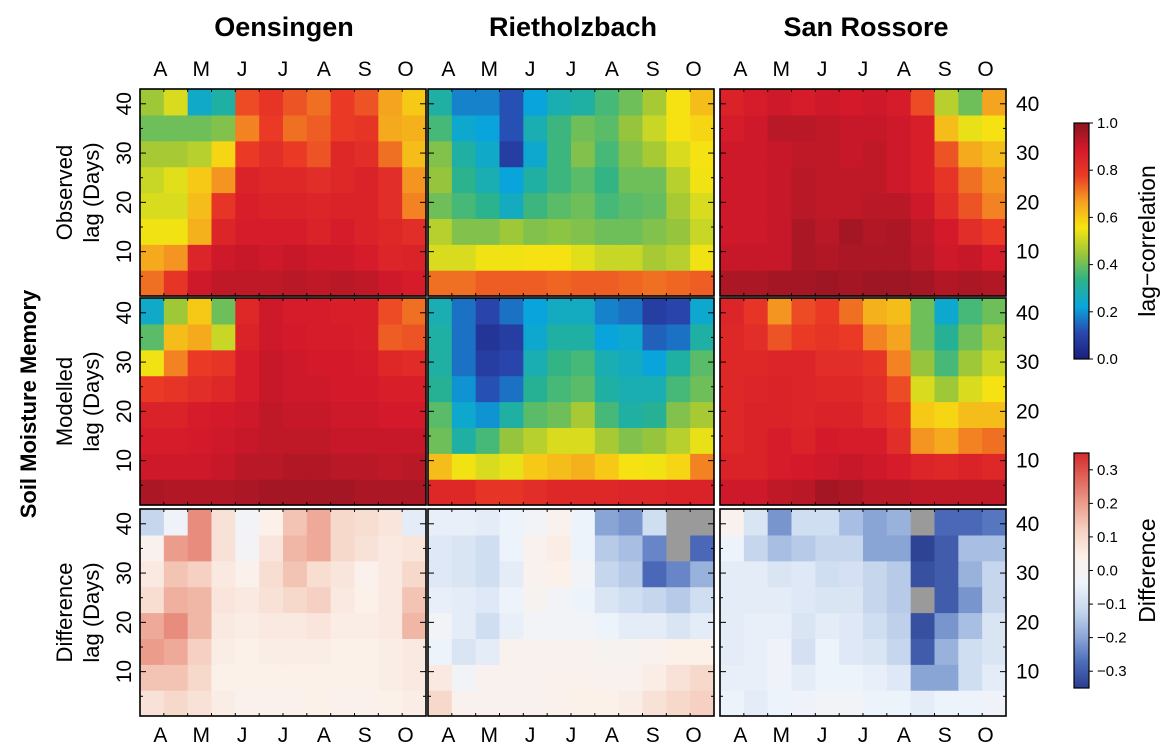 This screenshot has height=748, width=1162. Describe the element at coordinates (1112, 671) in the screenshot. I see `colorbar-tick-label: −0.3` at that location.